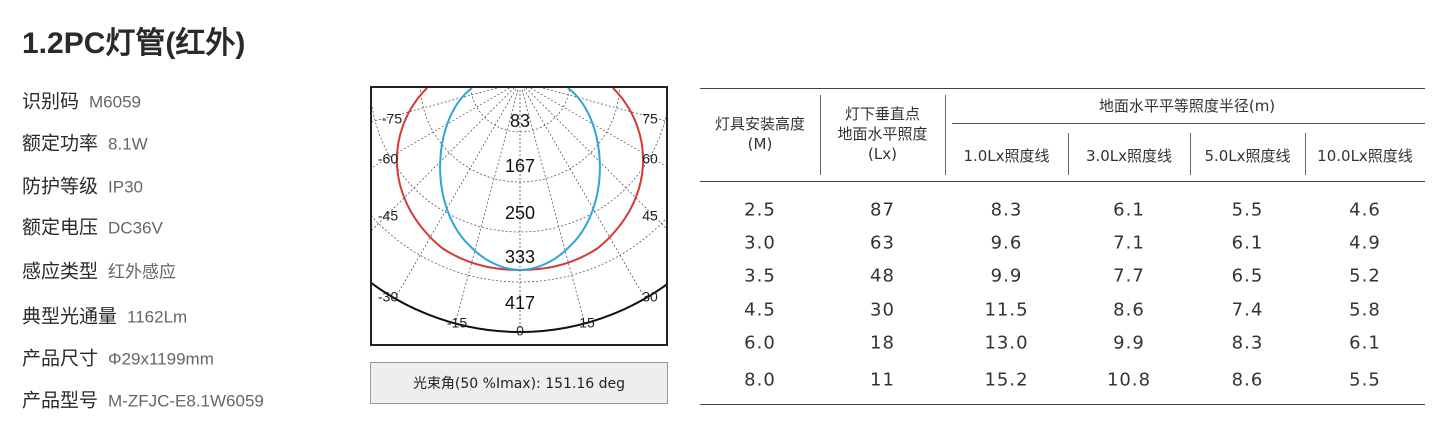 The image size is (1437, 426). Describe the element at coordinates (760, 310) in the screenshot. I see `table-cell: 4.5` at that location.